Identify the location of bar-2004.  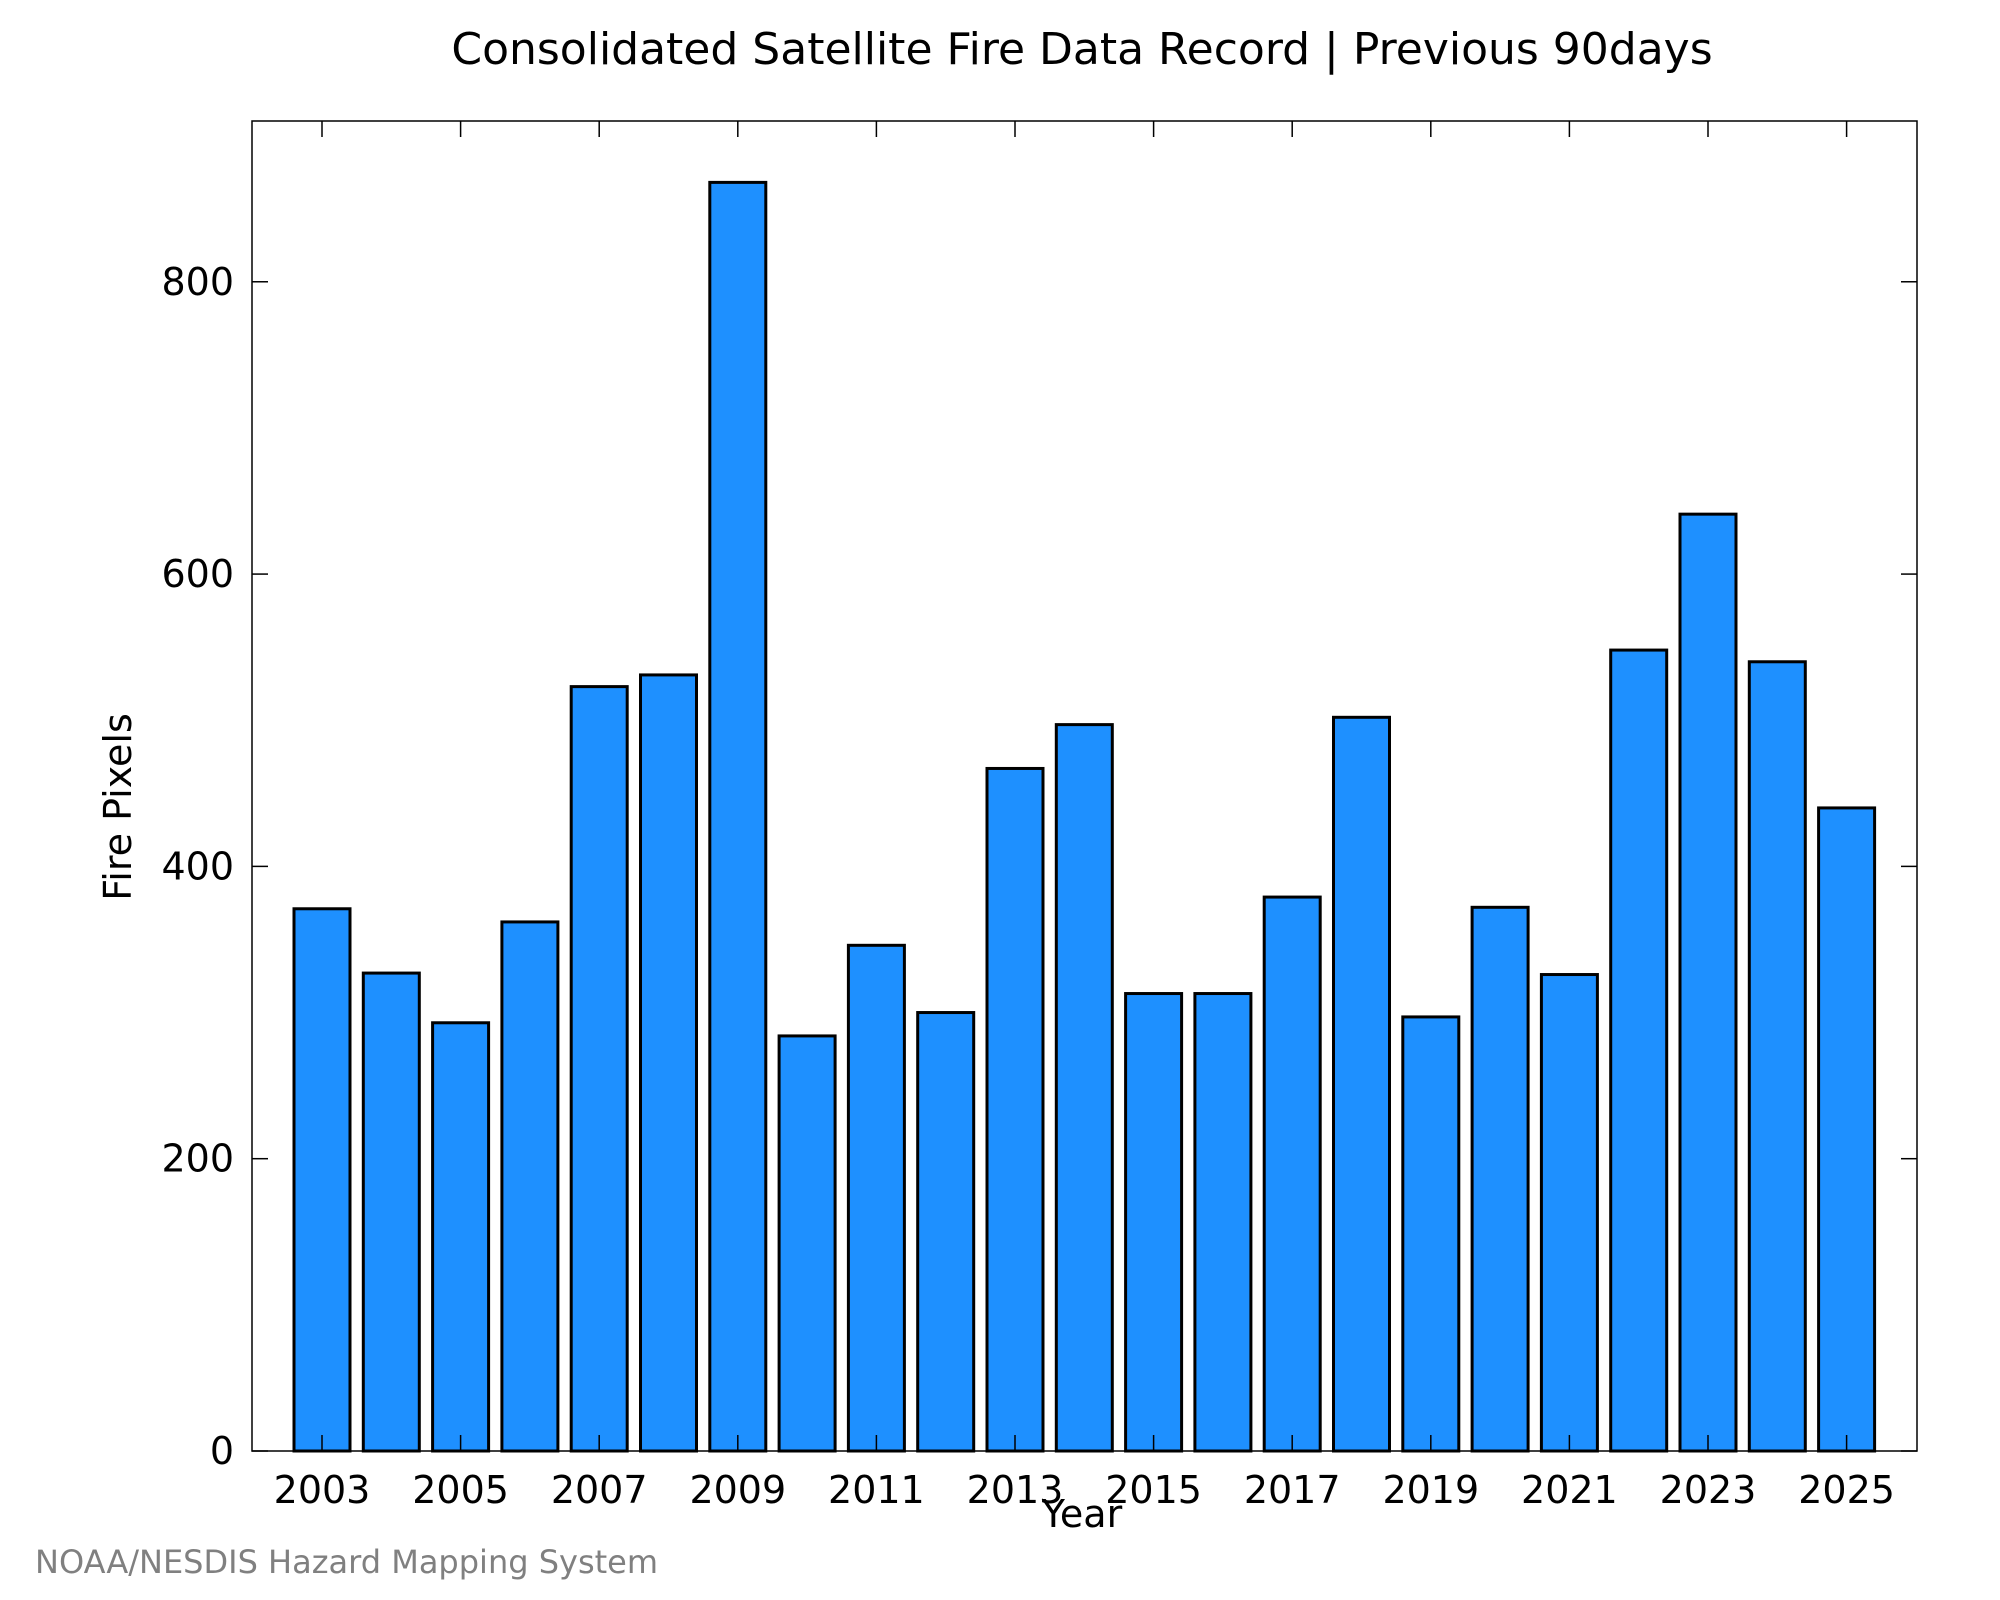
(391, 1212).